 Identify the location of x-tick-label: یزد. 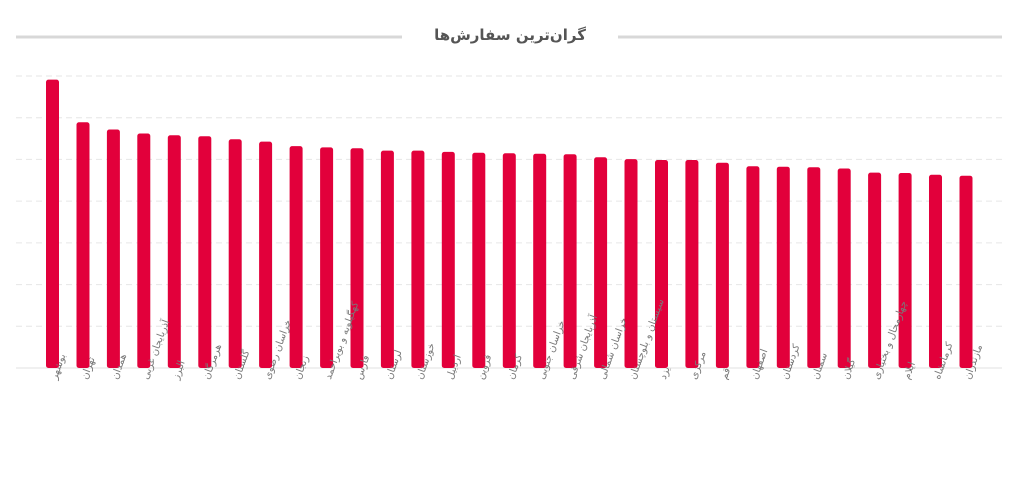
(665, 373).